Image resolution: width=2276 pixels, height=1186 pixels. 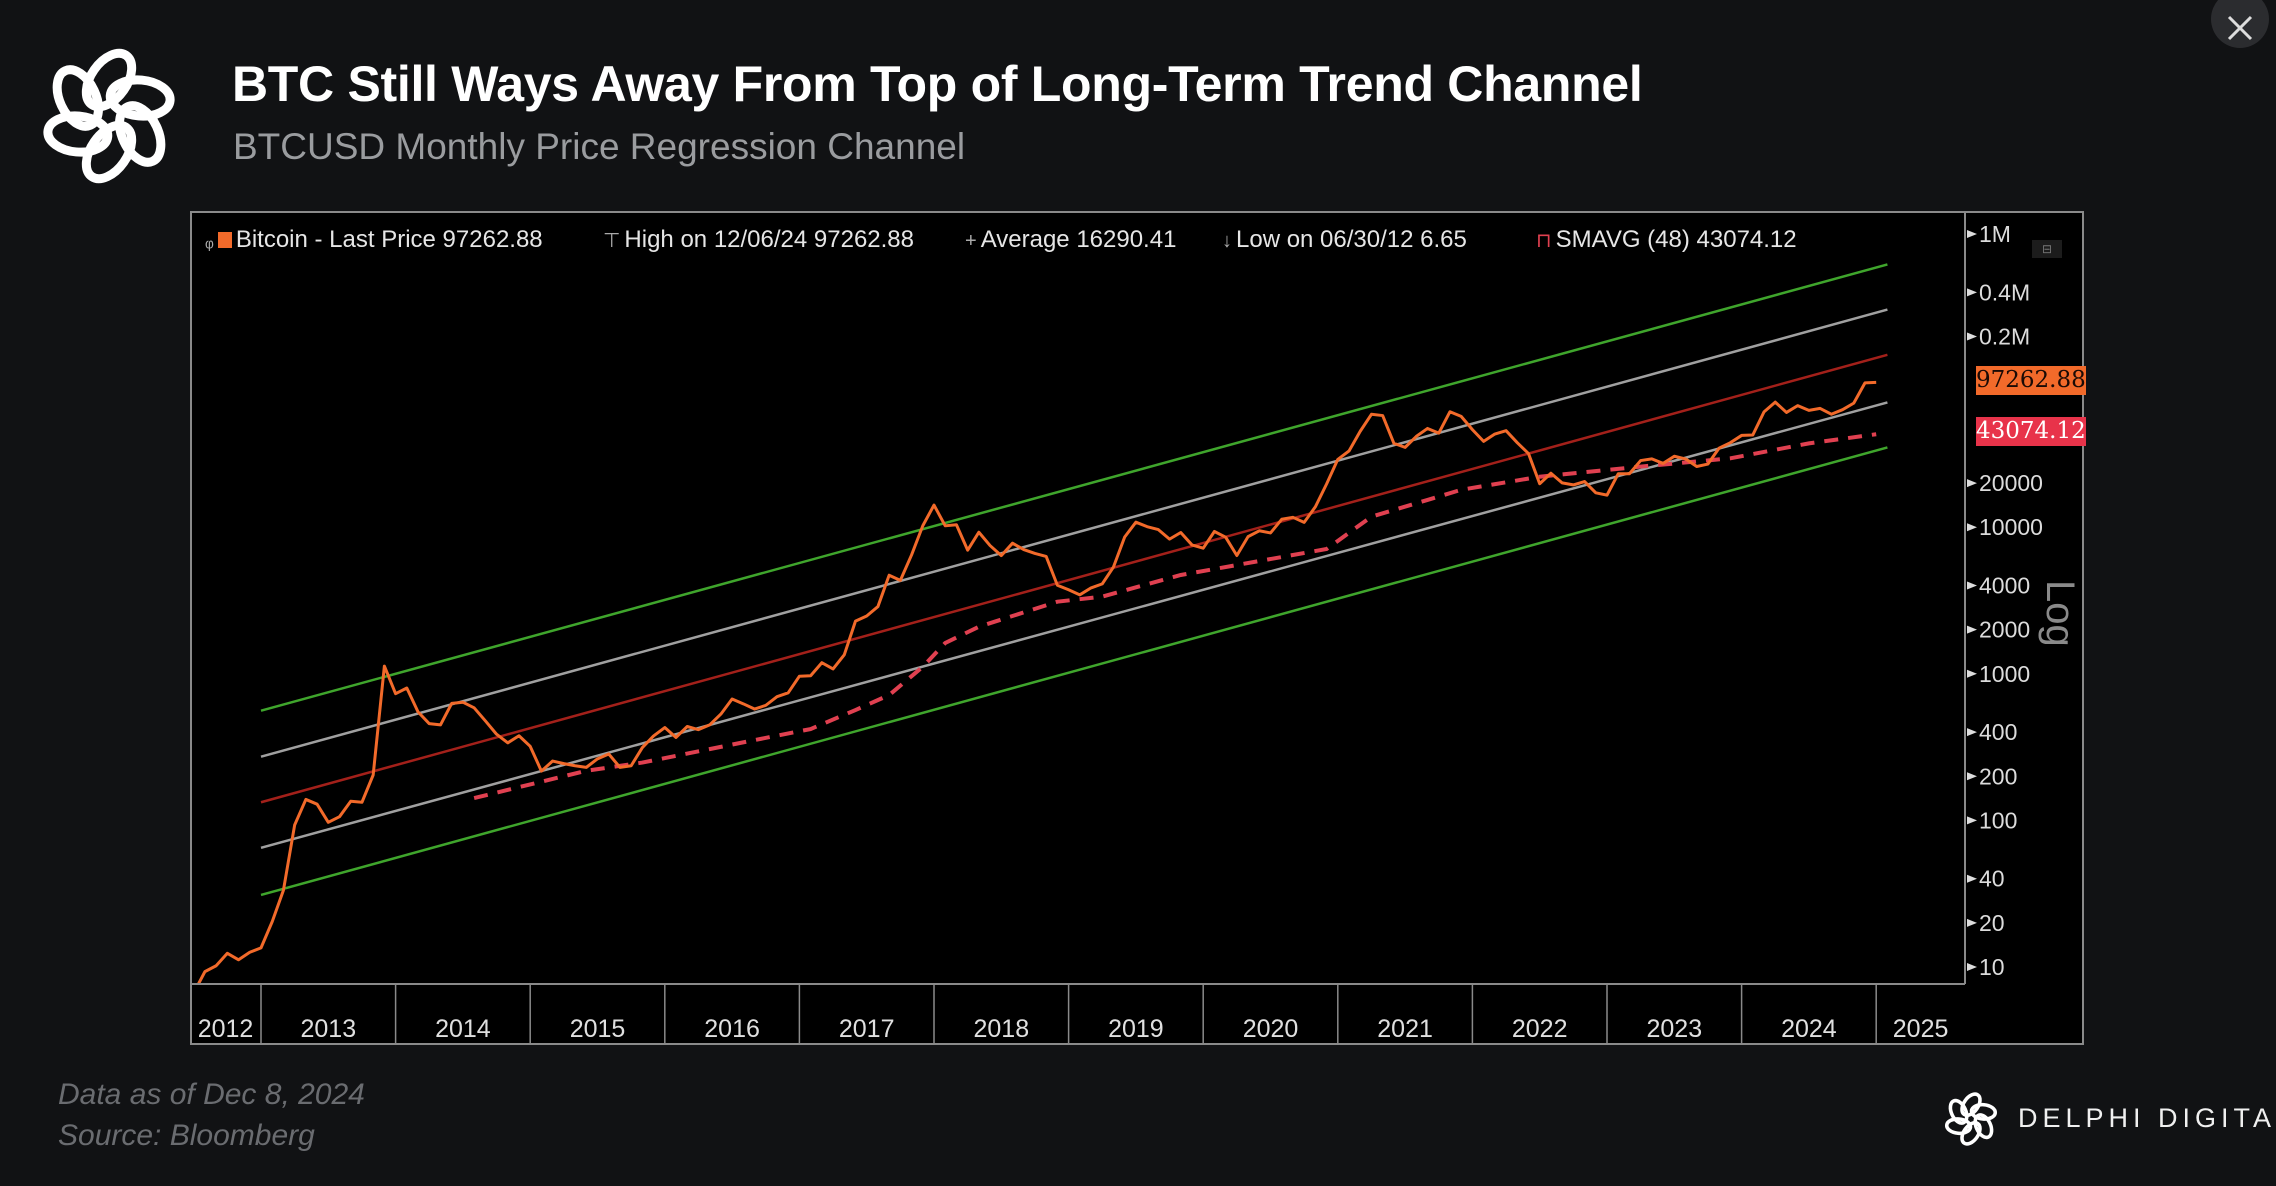 I want to click on x-tick-label: 2020, so click(x=1271, y=1029).